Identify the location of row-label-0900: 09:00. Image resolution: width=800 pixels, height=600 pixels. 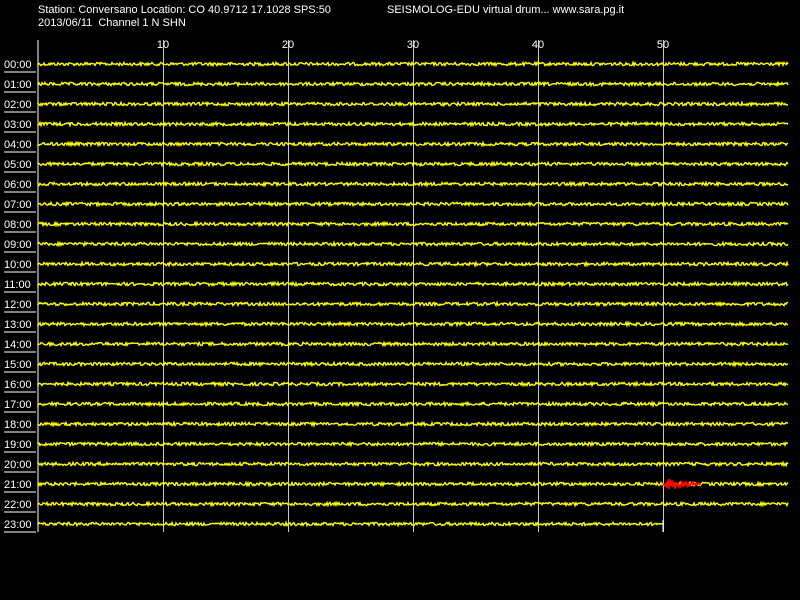
(18, 245).